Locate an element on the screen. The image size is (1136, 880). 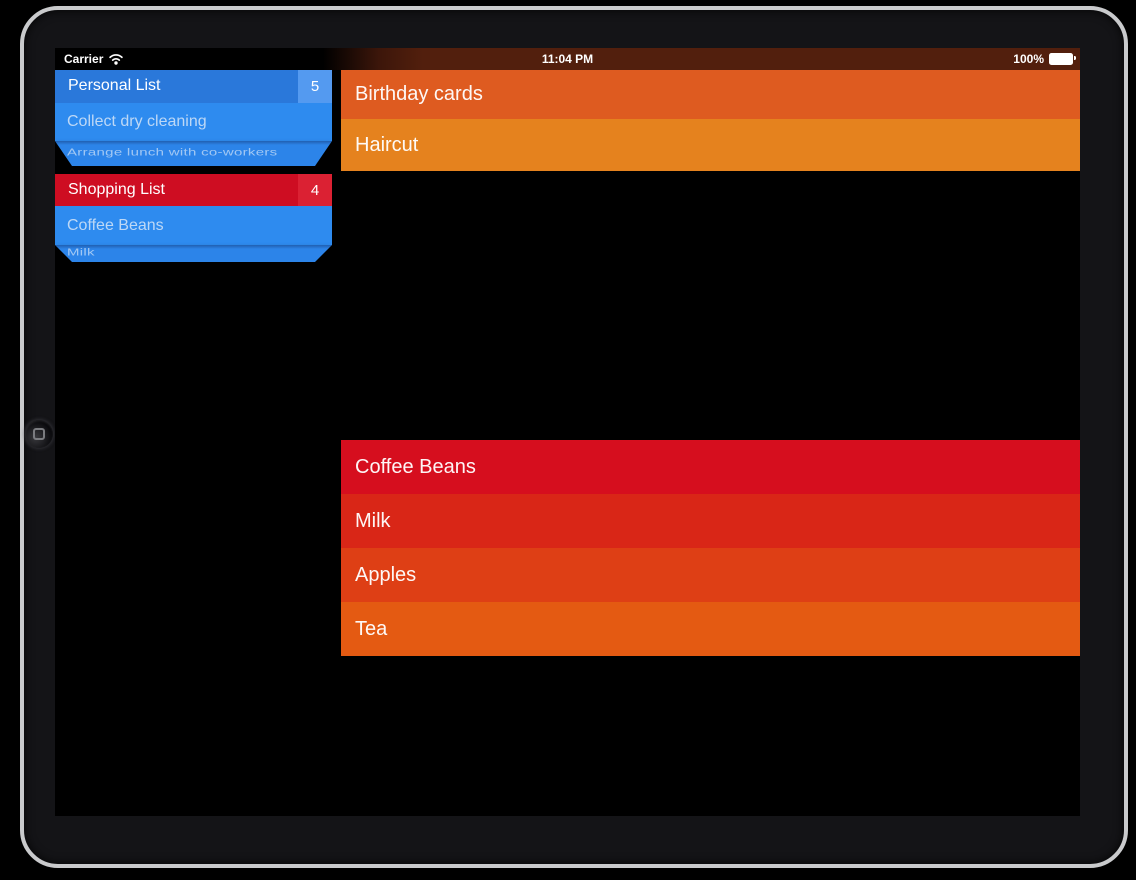
sidebar-task-folded-wrap: Milk is located at coordinates (193, 253).